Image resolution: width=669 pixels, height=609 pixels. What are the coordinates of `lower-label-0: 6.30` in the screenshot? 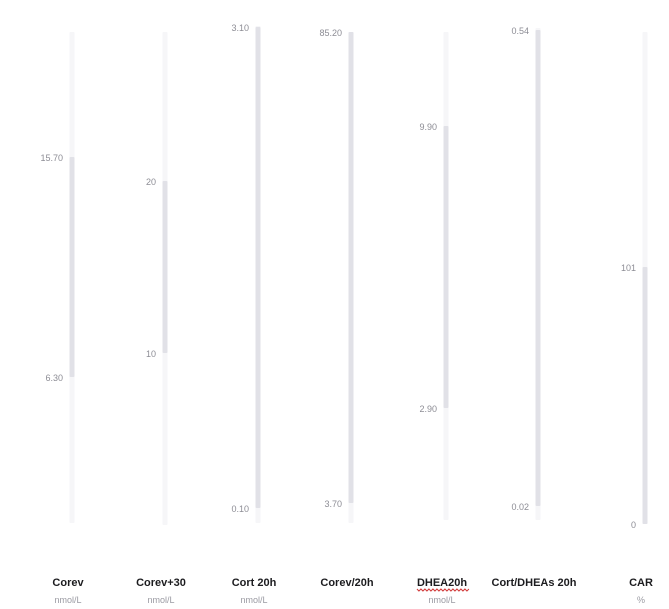 It's located at (54, 378).